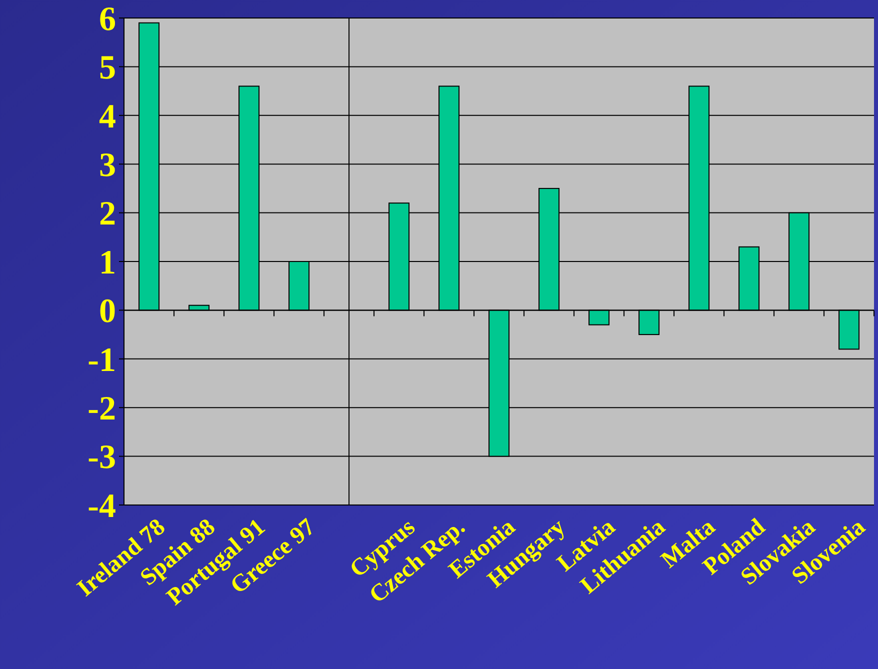  What do you see at coordinates (107, 214) in the screenshot?
I see `y-tick-label: 2` at bounding box center [107, 214].